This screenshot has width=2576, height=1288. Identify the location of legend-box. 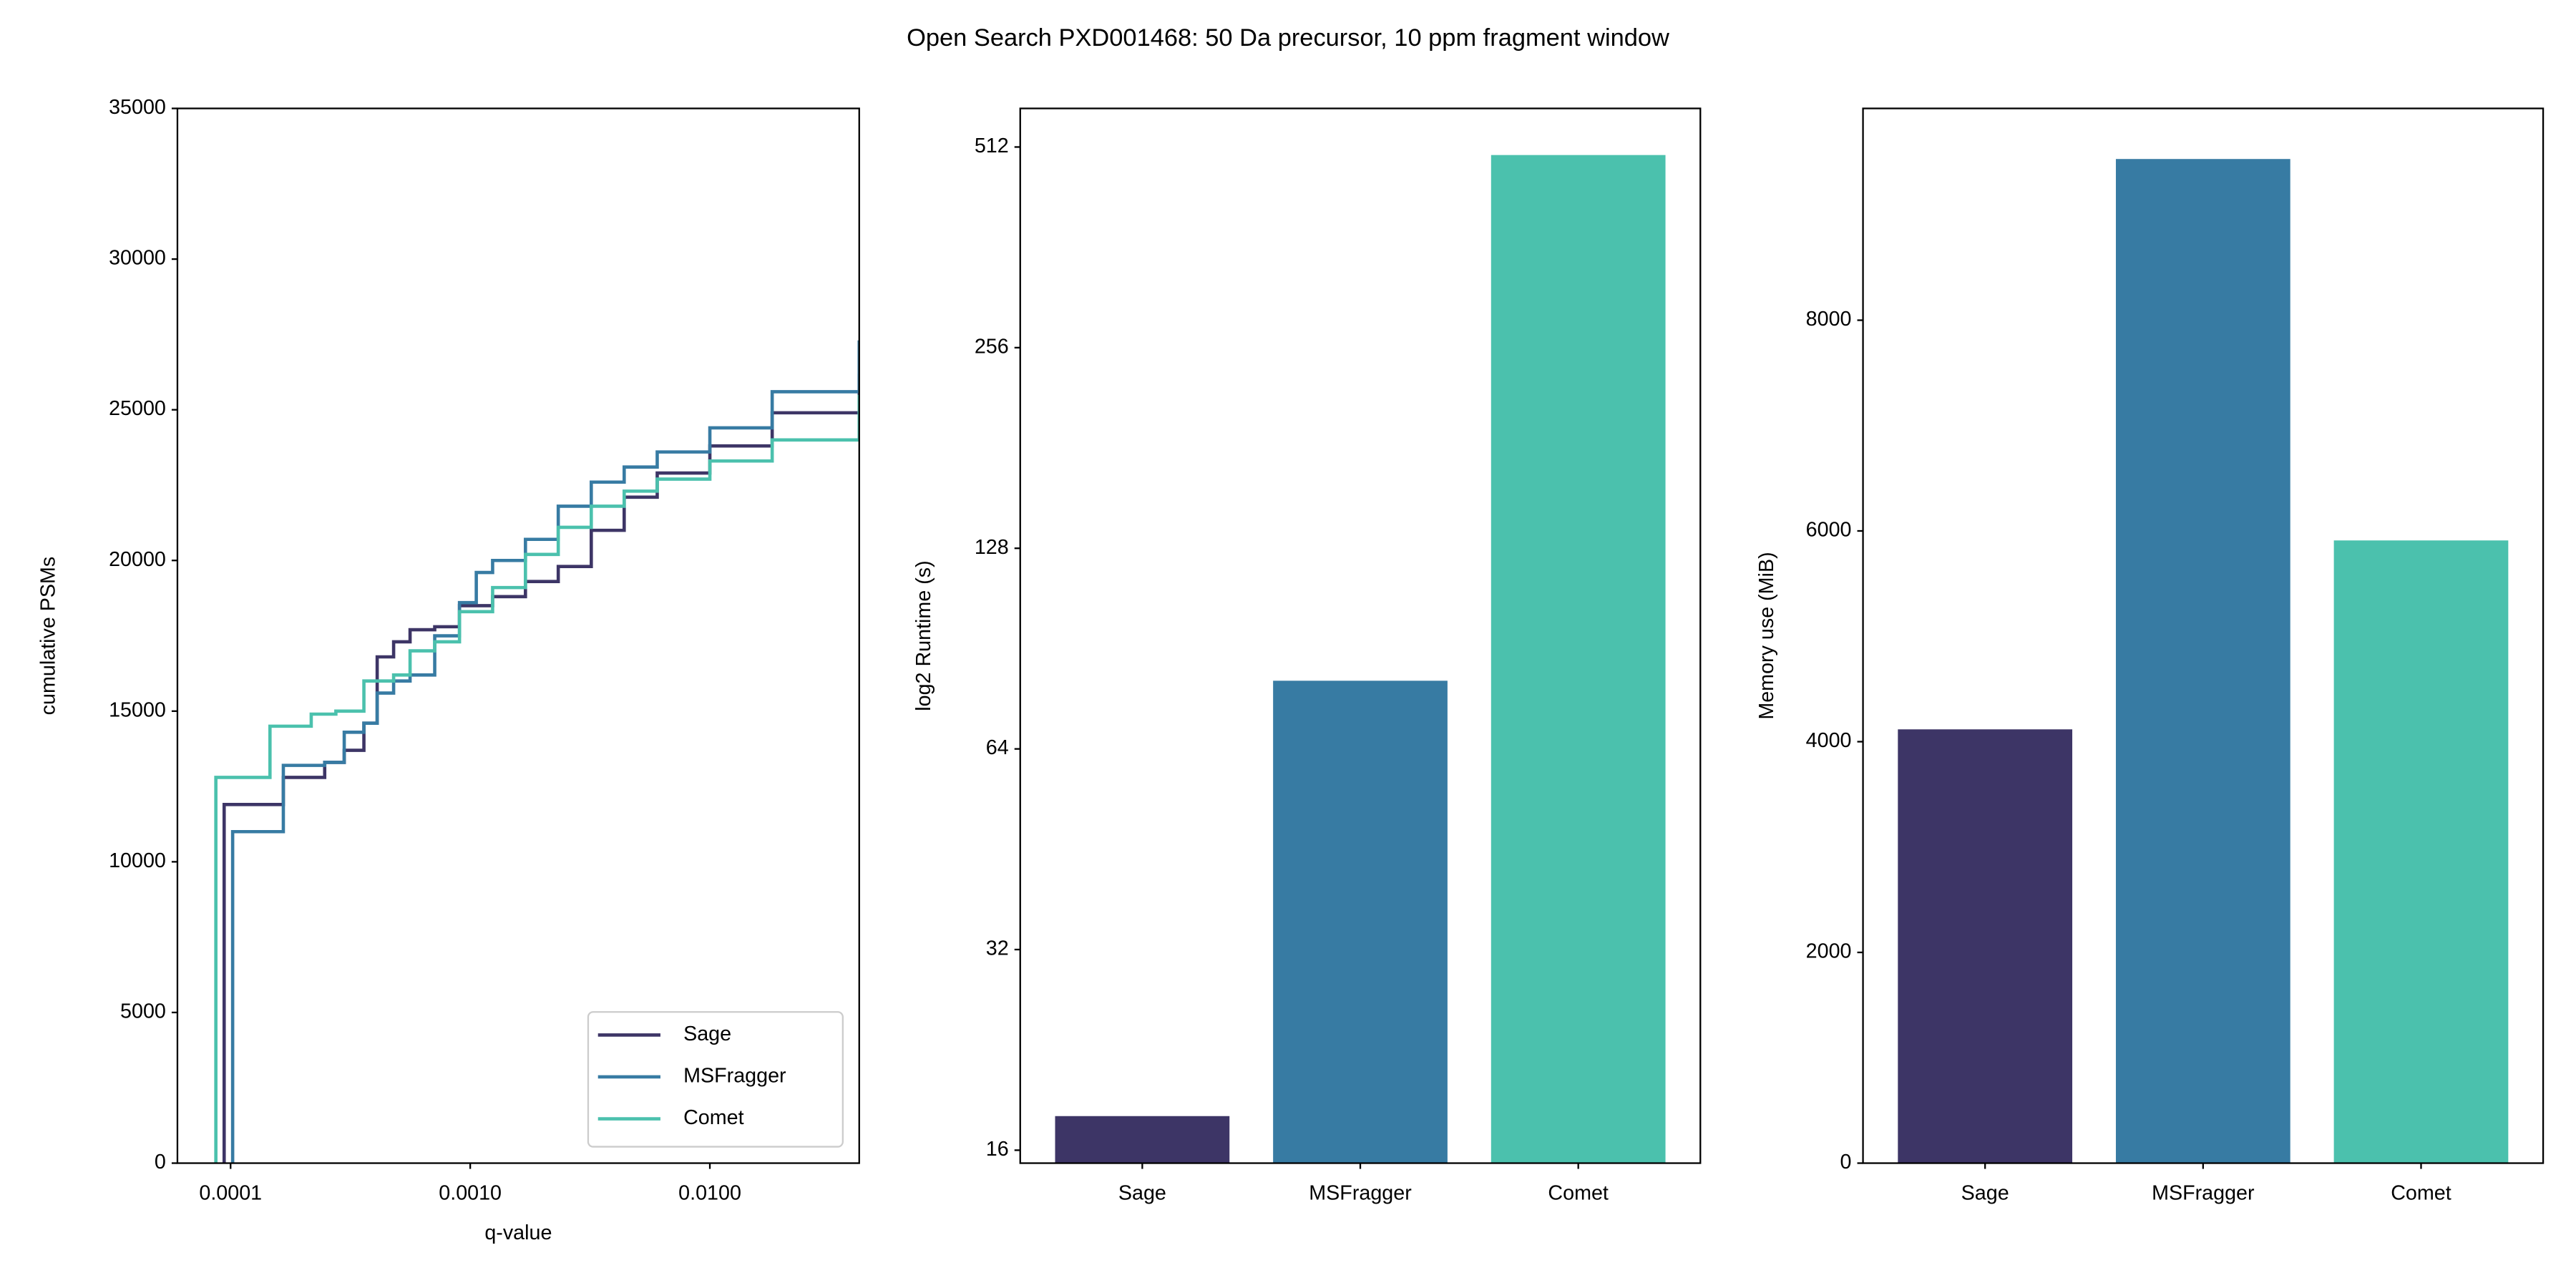
(715, 1079).